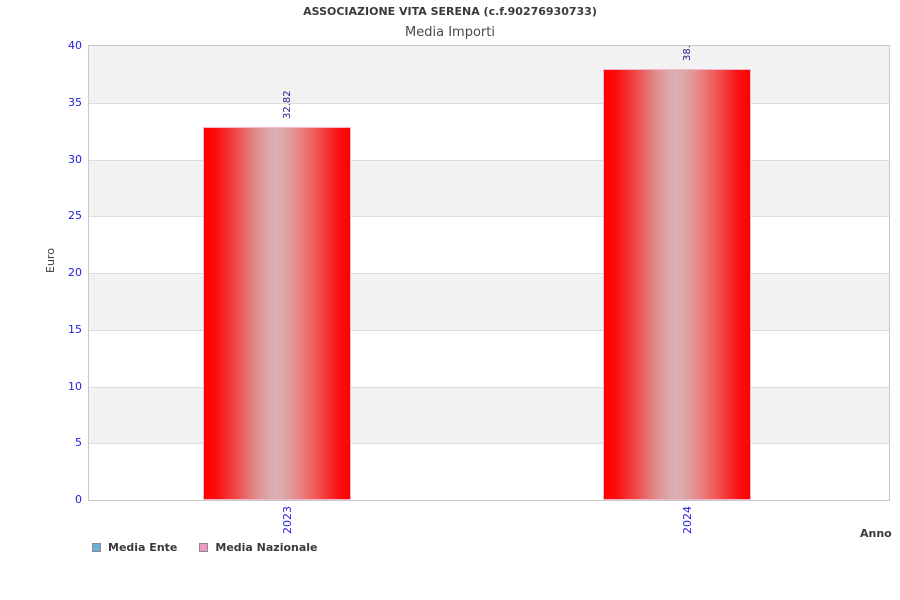  Describe the element at coordinates (75, 159) in the screenshot. I see `y-tick-label: 30` at that location.